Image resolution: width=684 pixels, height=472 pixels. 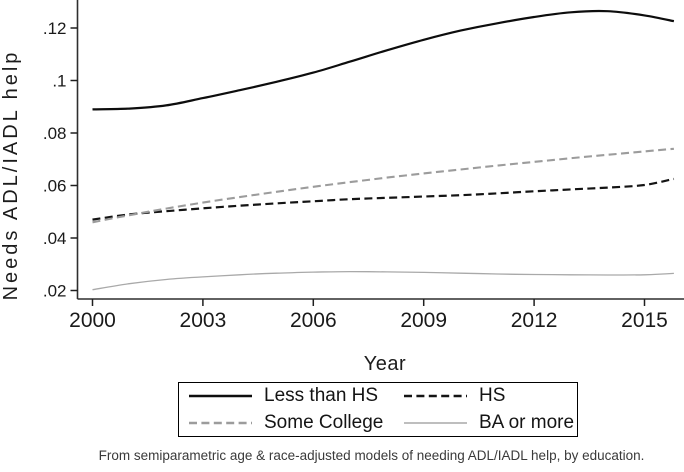 I want to click on legend-item-hs: HS, so click(x=490, y=396).